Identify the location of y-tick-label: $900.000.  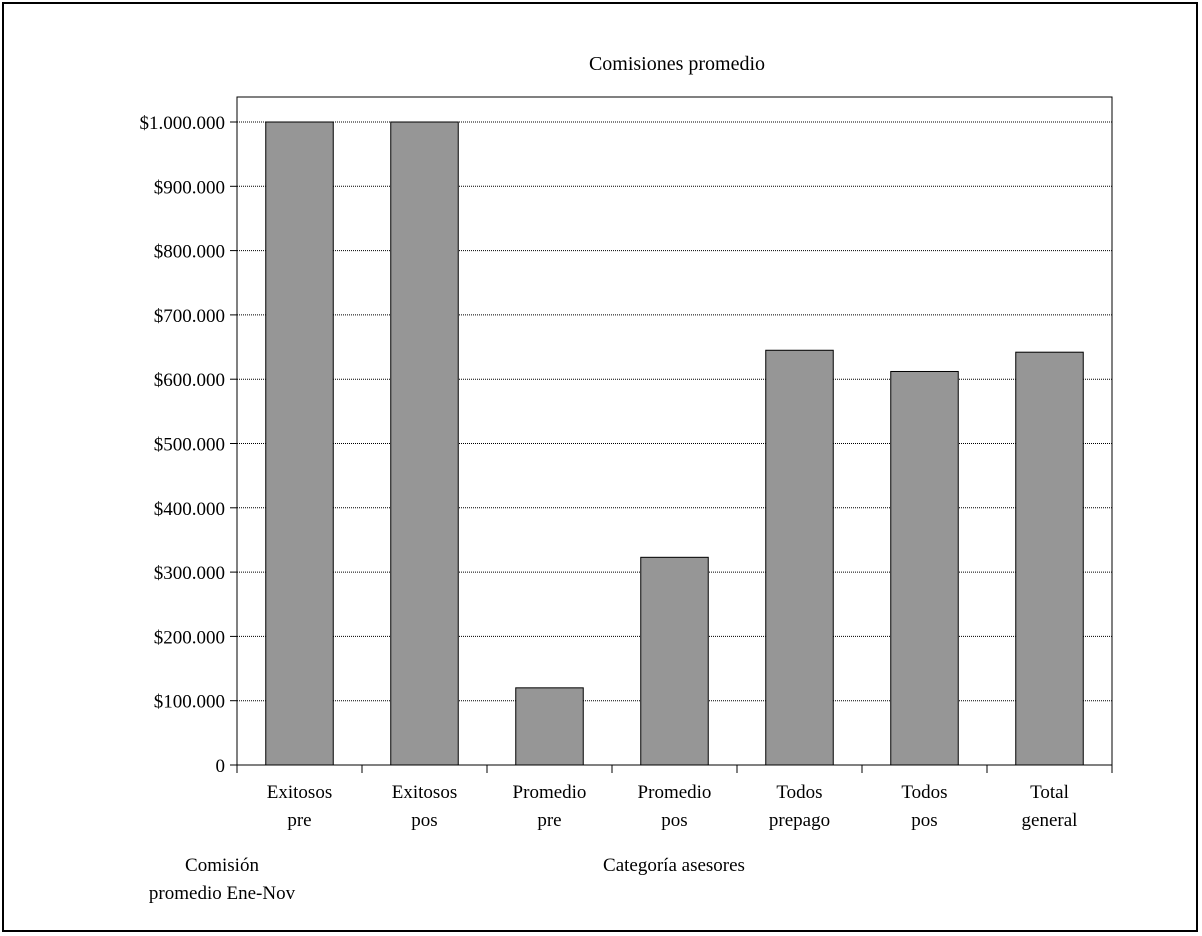
(189, 187).